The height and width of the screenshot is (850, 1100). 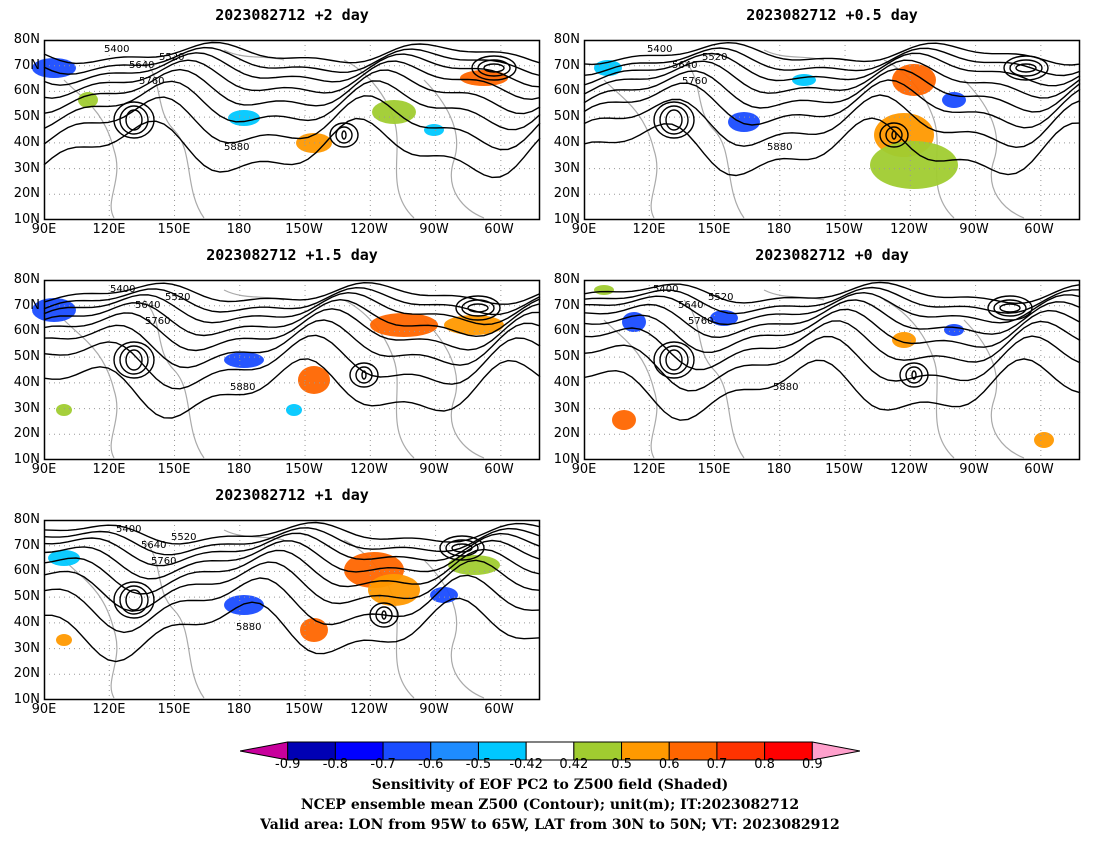 What do you see at coordinates (550, 751) in the screenshot?
I see `colorbar` at bounding box center [550, 751].